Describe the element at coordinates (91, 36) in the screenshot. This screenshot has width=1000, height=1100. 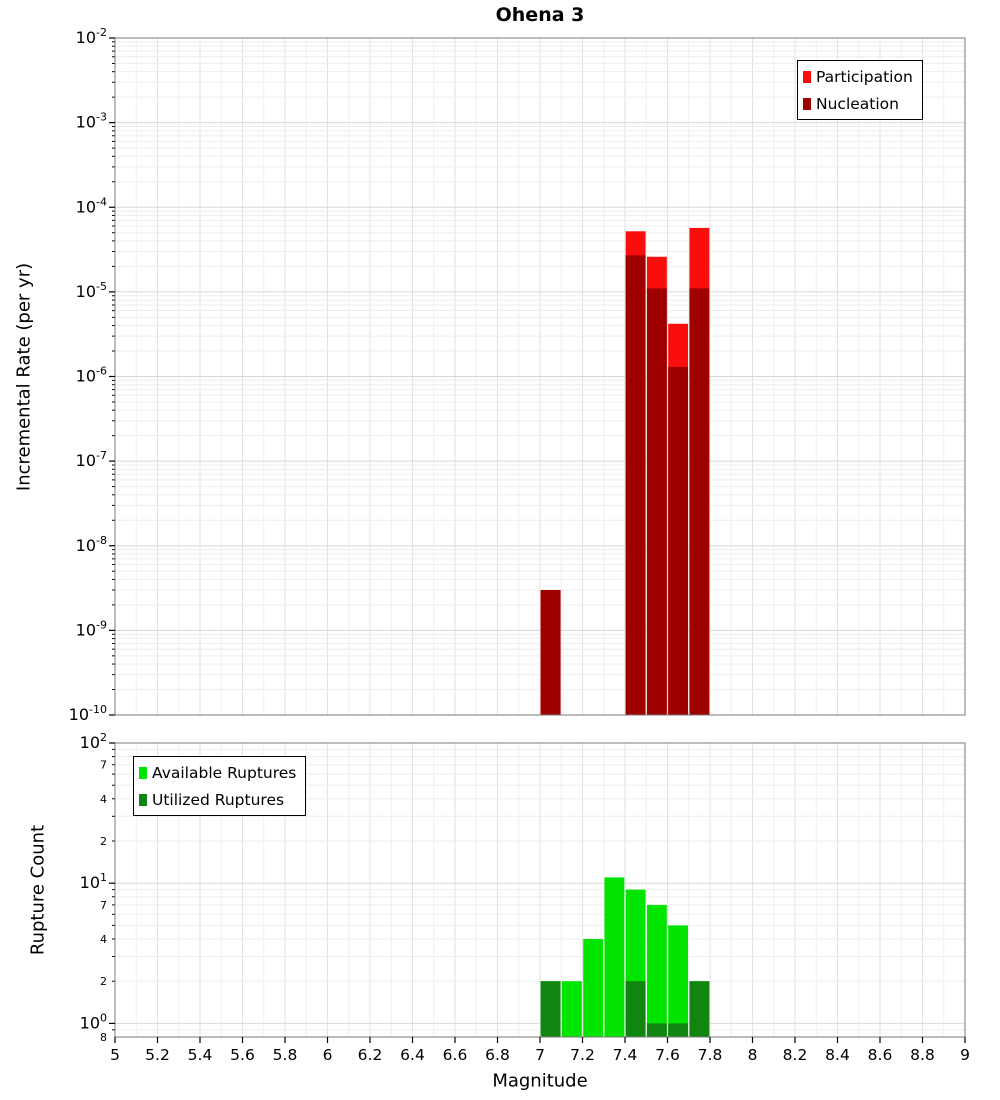
I see `svg-text: 10⁻²` at that location.